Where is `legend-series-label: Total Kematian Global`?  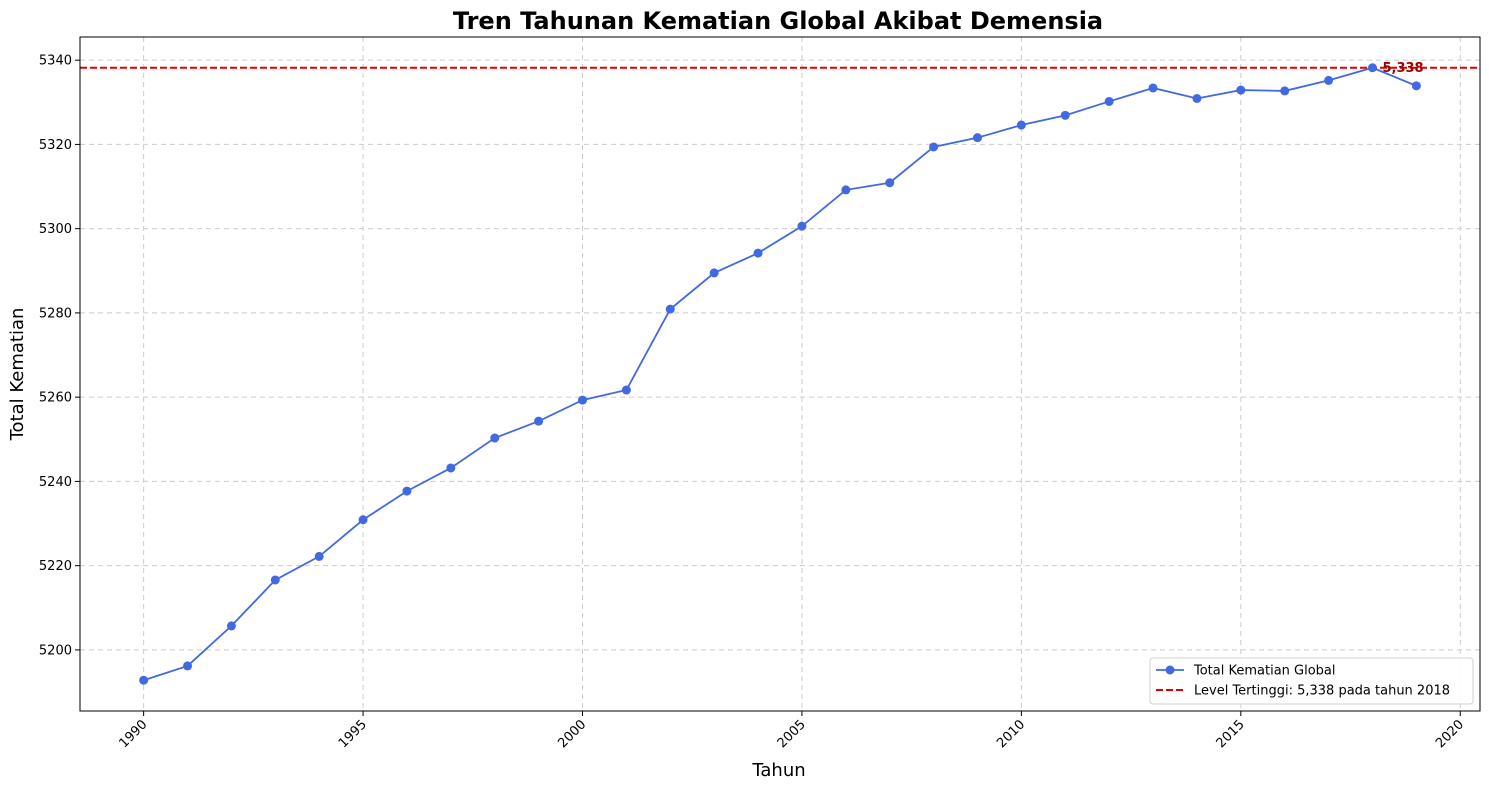
legend-series-label: Total Kematian Global is located at coordinates (1264, 671).